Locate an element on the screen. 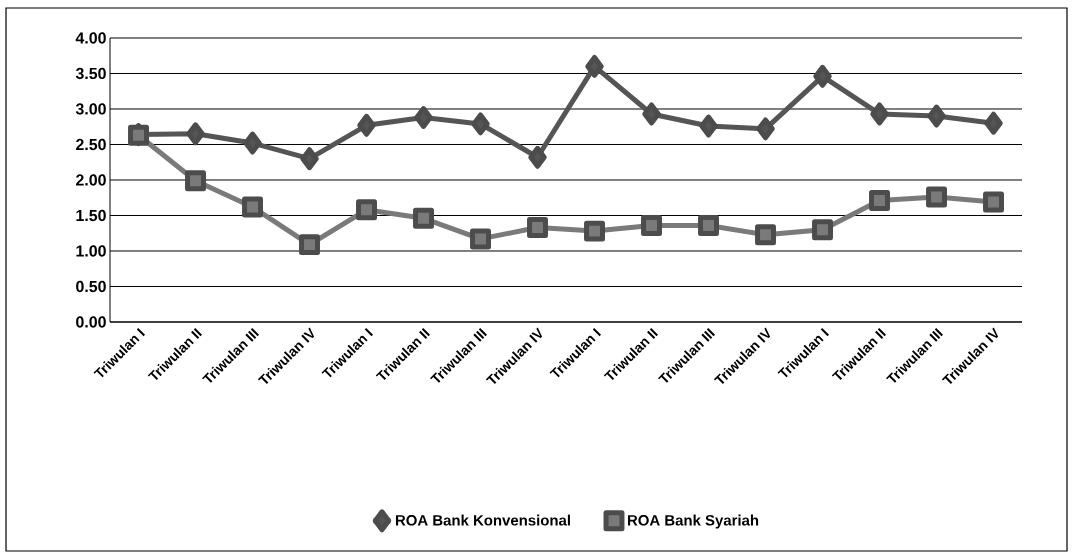  y-tick-label: 0.50 is located at coordinates (91, 286).